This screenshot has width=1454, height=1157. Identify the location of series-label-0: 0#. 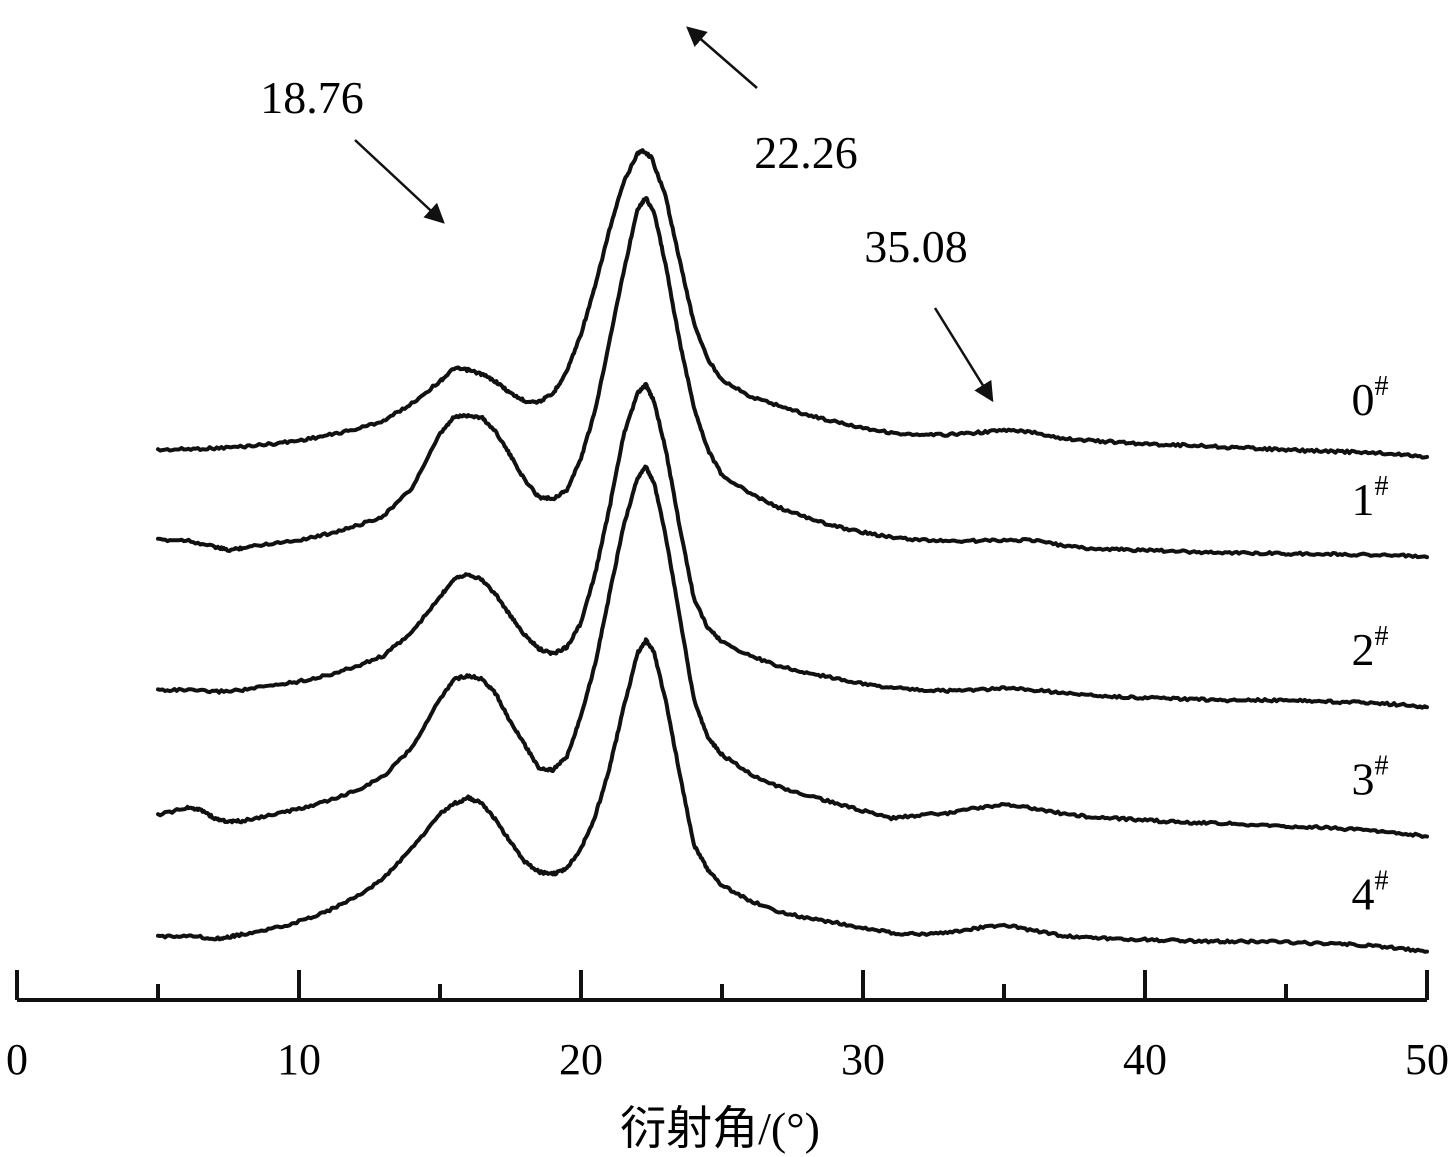
(1370, 398).